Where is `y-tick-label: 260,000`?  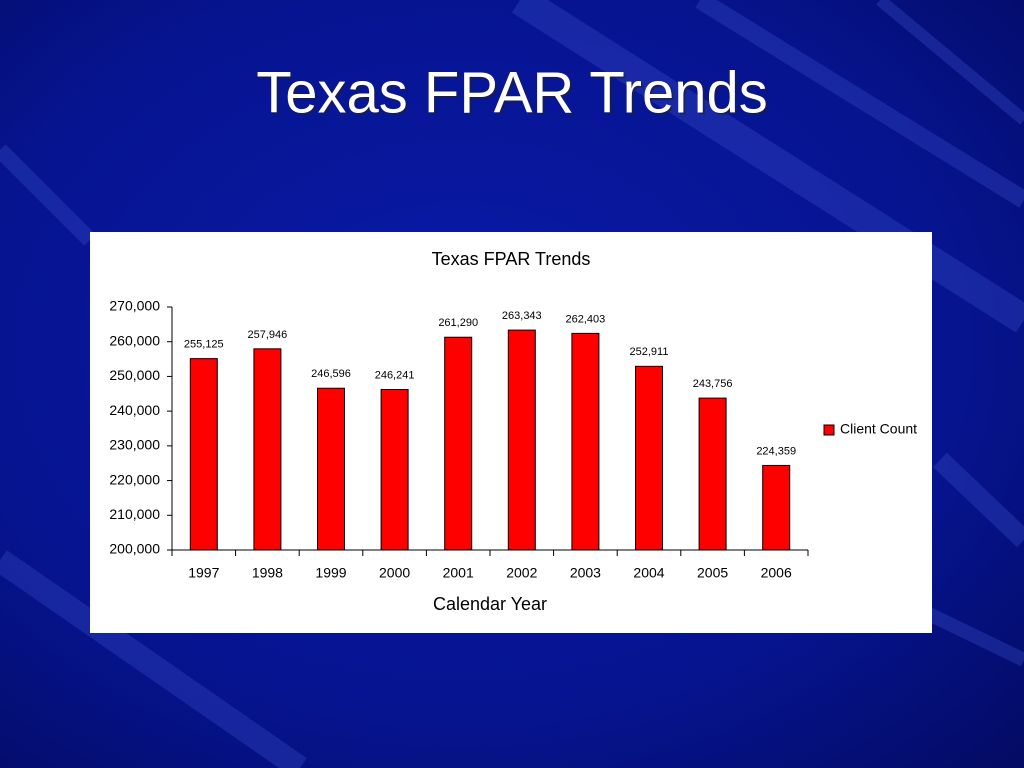 y-tick-label: 260,000 is located at coordinates (134, 340).